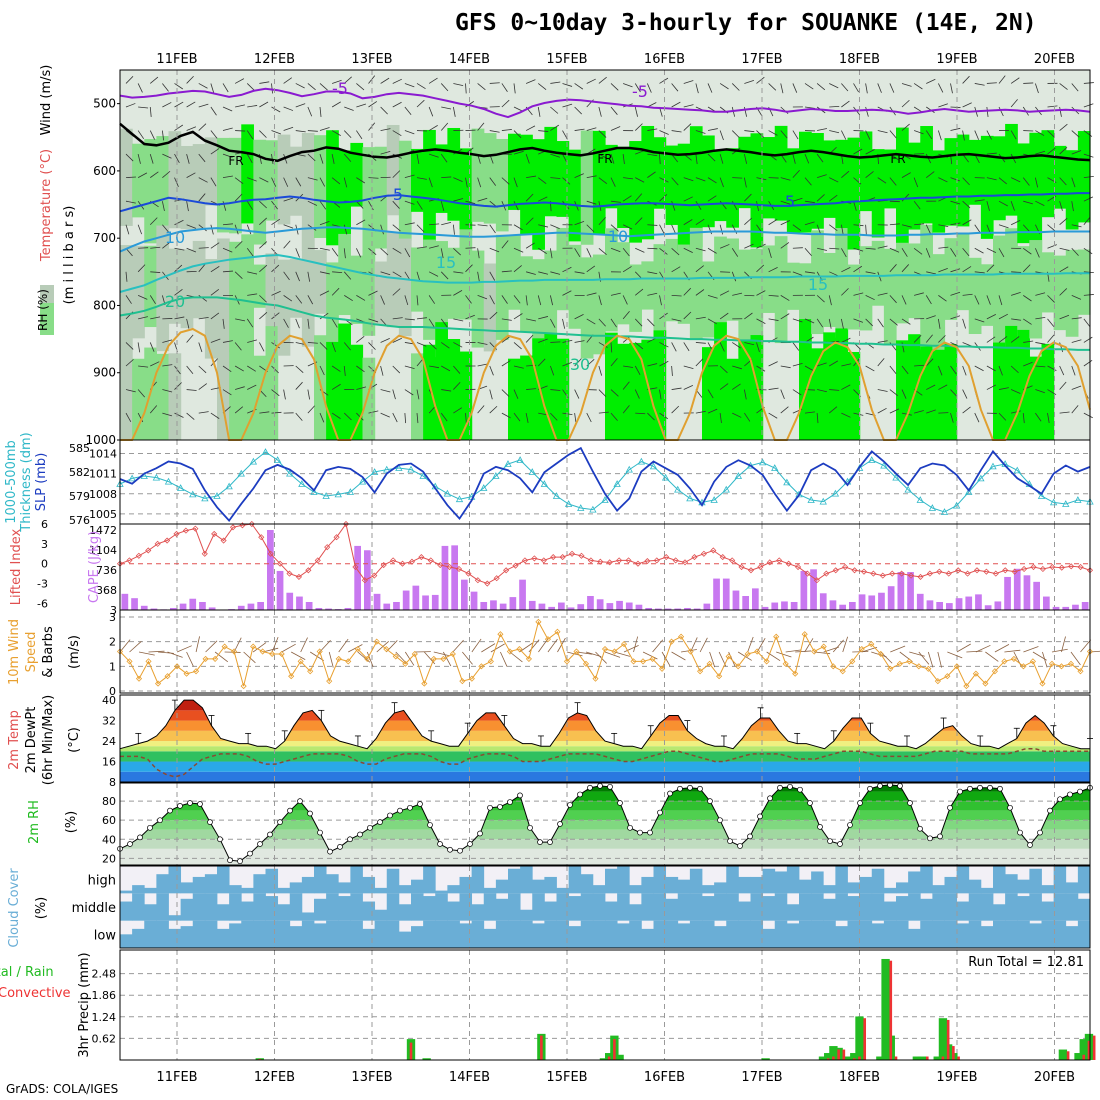 The height and width of the screenshot is (1100, 1100). What do you see at coordinates (441, 381) in the screenshot?
I see `rh-band-lower` at bounding box center [441, 381].